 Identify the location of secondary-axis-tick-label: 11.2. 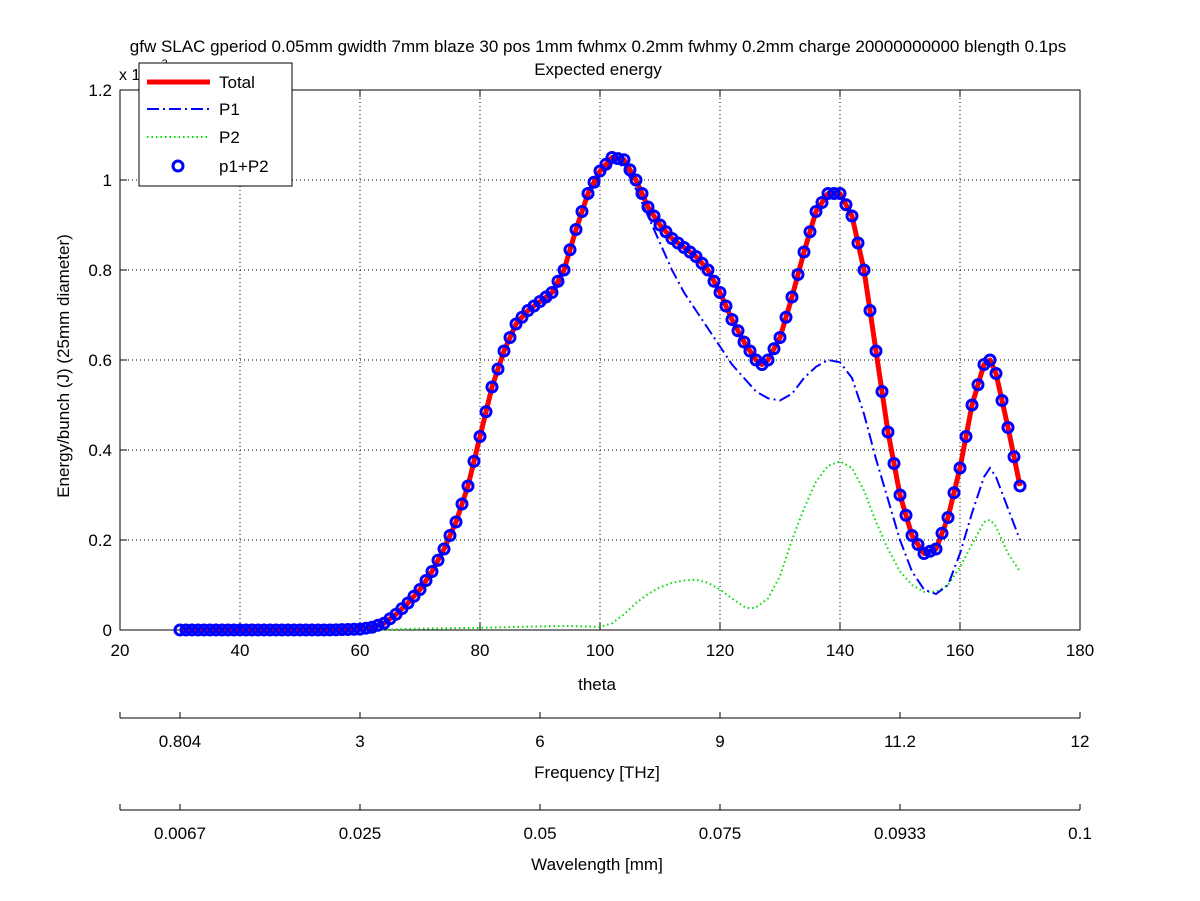
(900, 741).